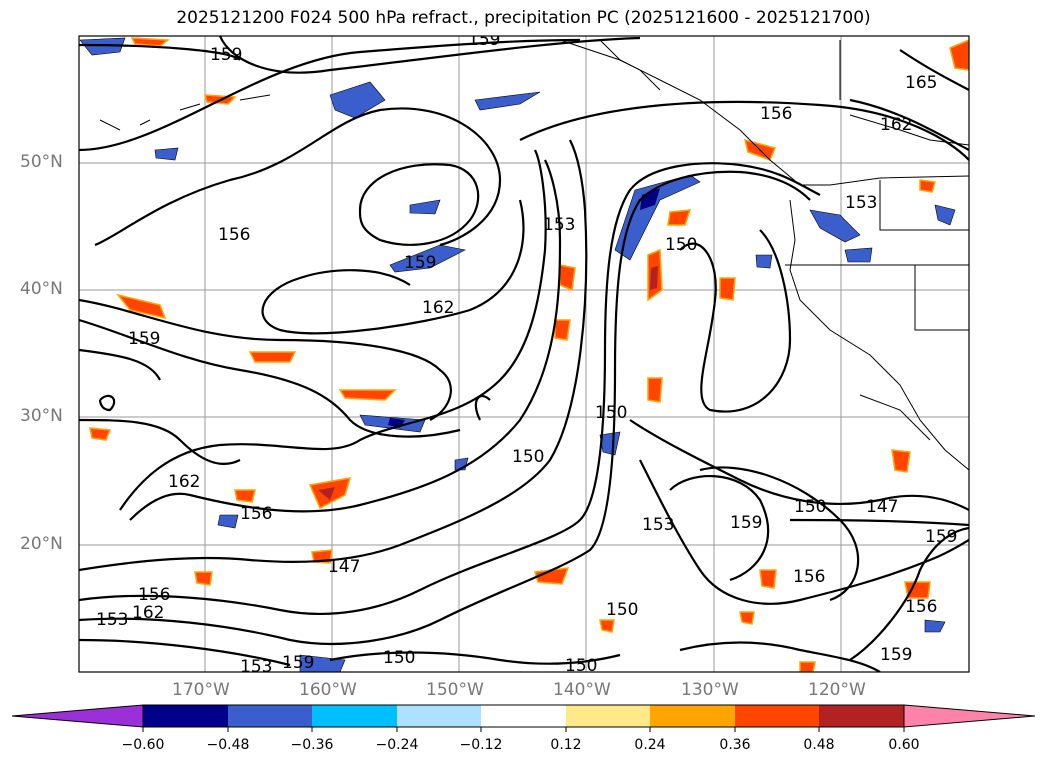  I want to click on colorbar-tick-label: −0.36, so click(312, 745).